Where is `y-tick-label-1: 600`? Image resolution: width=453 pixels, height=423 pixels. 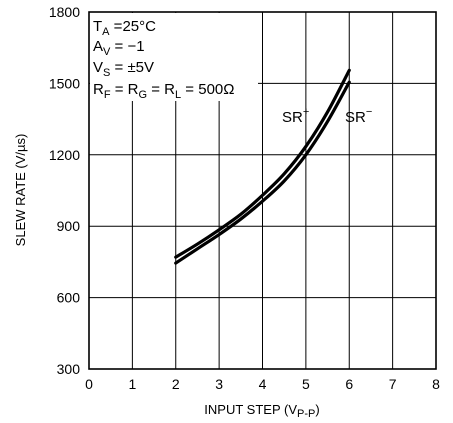
y-tick-label-1: 600 is located at coordinates (69, 298).